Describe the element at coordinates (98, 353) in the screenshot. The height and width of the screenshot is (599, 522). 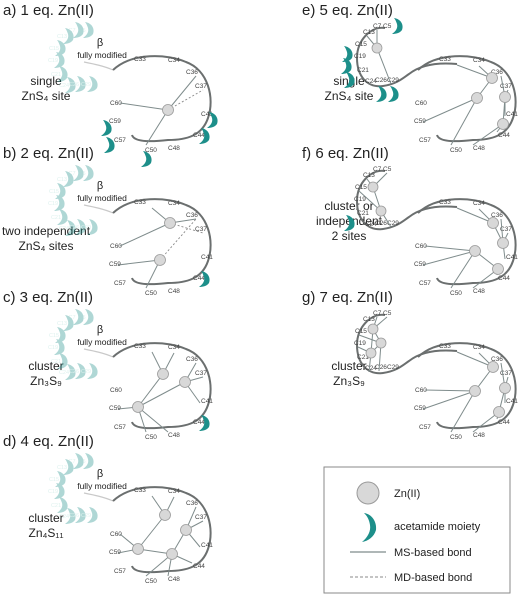
I see `panel-c-linker` at that location.